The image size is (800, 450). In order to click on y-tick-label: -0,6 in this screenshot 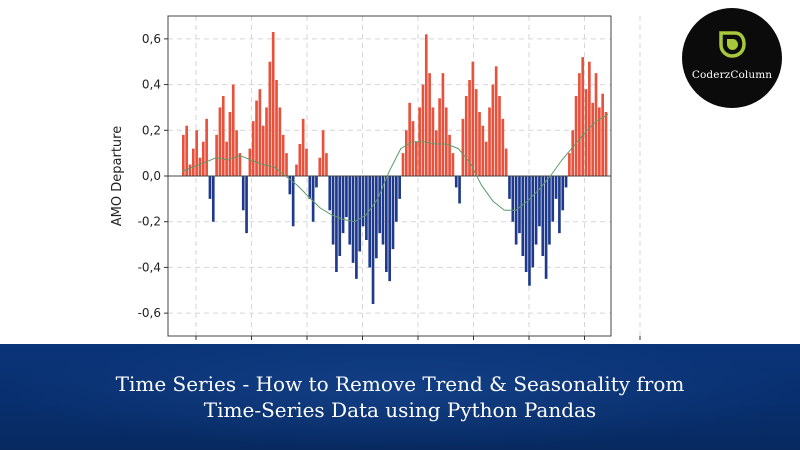, I will do `click(149, 313)`.